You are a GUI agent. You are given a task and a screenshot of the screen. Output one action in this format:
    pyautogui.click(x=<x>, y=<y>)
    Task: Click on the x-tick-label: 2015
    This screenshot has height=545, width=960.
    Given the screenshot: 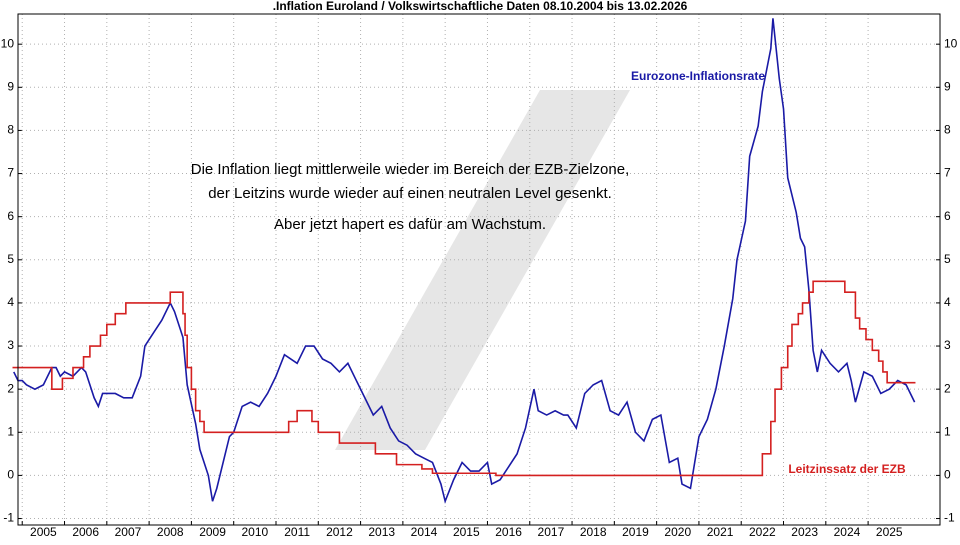 What is the action you would take?
    pyautogui.click(x=466, y=532)
    